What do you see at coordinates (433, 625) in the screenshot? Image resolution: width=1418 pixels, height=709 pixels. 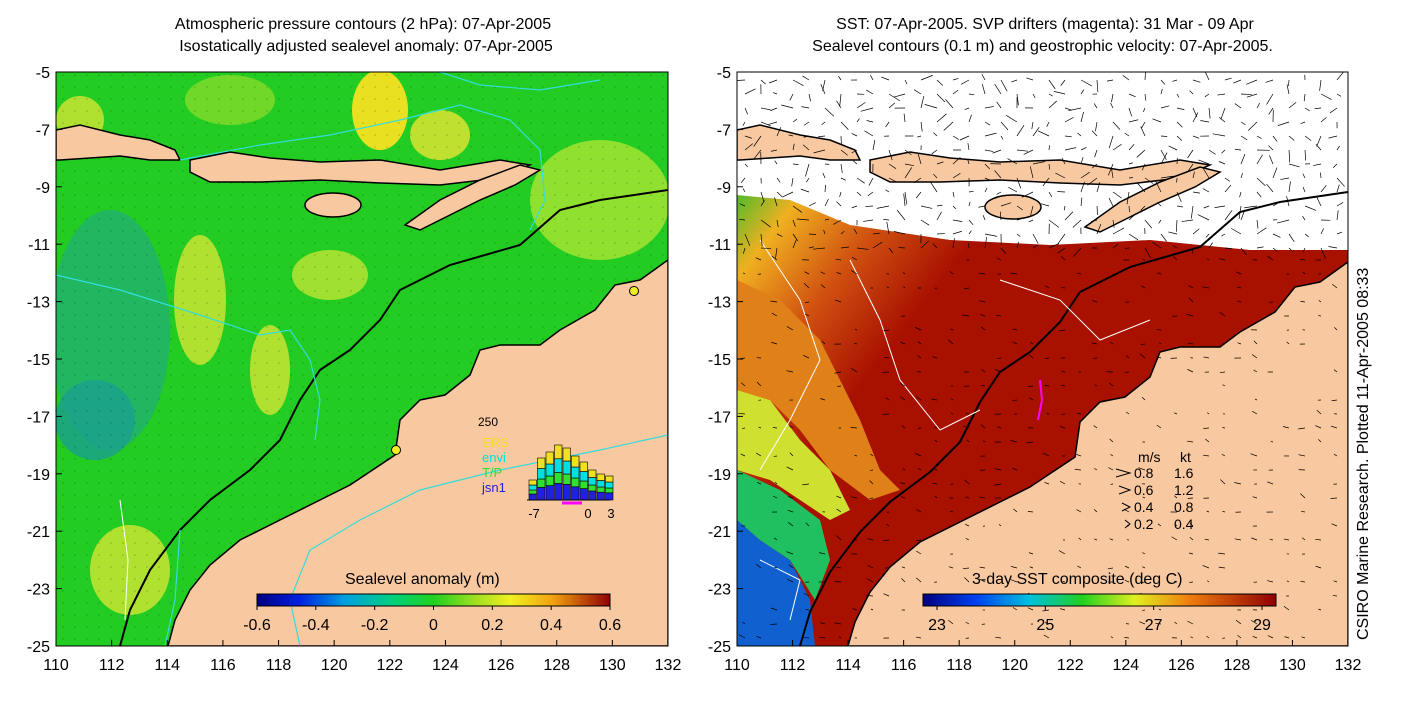 I see `colorbar-tick-label: 0` at bounding box center [433, 625].